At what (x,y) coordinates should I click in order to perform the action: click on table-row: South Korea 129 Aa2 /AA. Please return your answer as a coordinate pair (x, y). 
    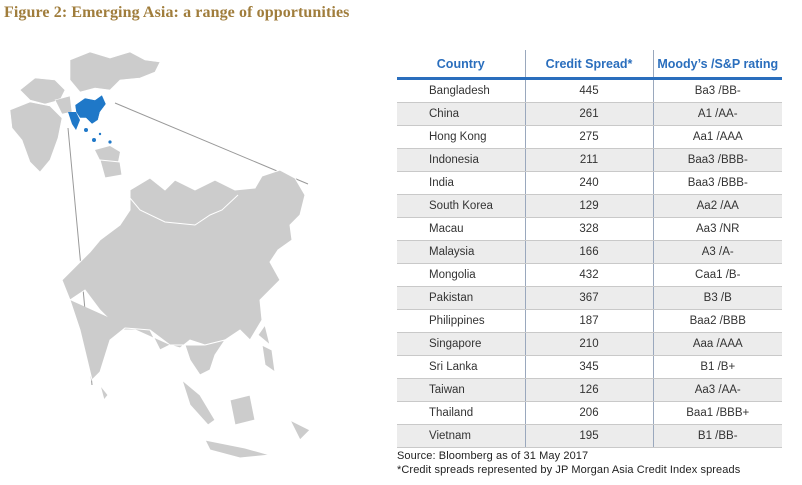
    Looking at the image, I should click on (589, 206).